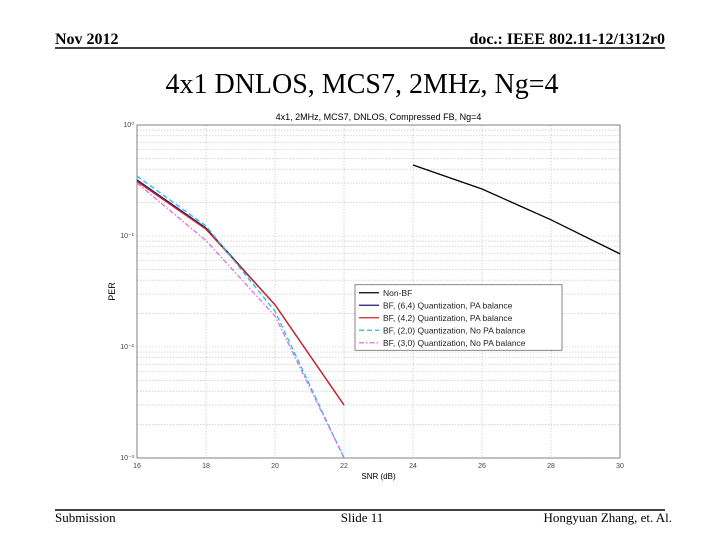  I want to click on y-tick-label: 10⁻¹, so click(127, 236).